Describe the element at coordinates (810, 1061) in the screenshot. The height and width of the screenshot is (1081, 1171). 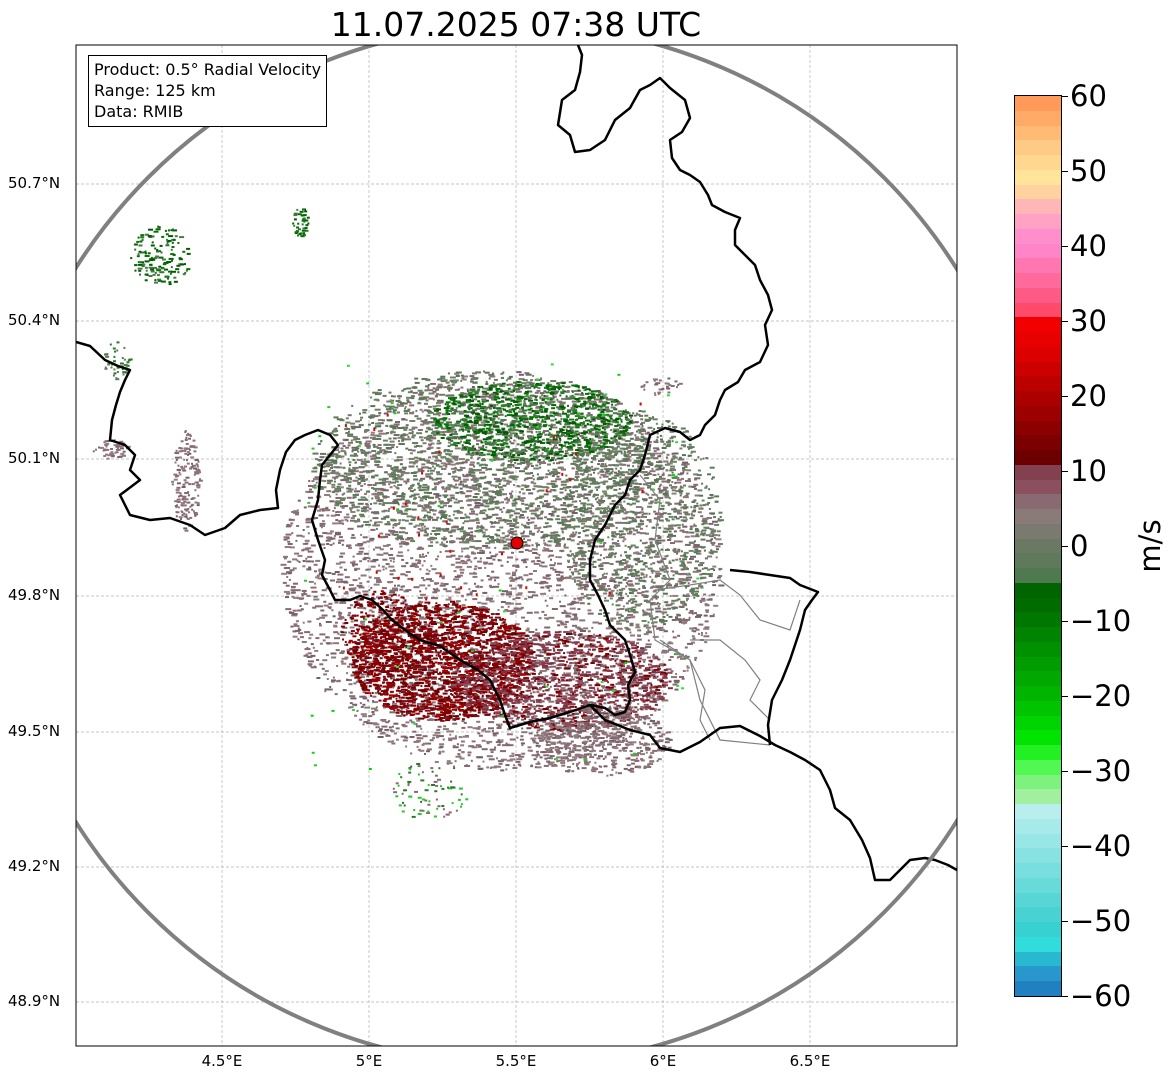
I see `lon-tick-label: 6.5°E` at that location.